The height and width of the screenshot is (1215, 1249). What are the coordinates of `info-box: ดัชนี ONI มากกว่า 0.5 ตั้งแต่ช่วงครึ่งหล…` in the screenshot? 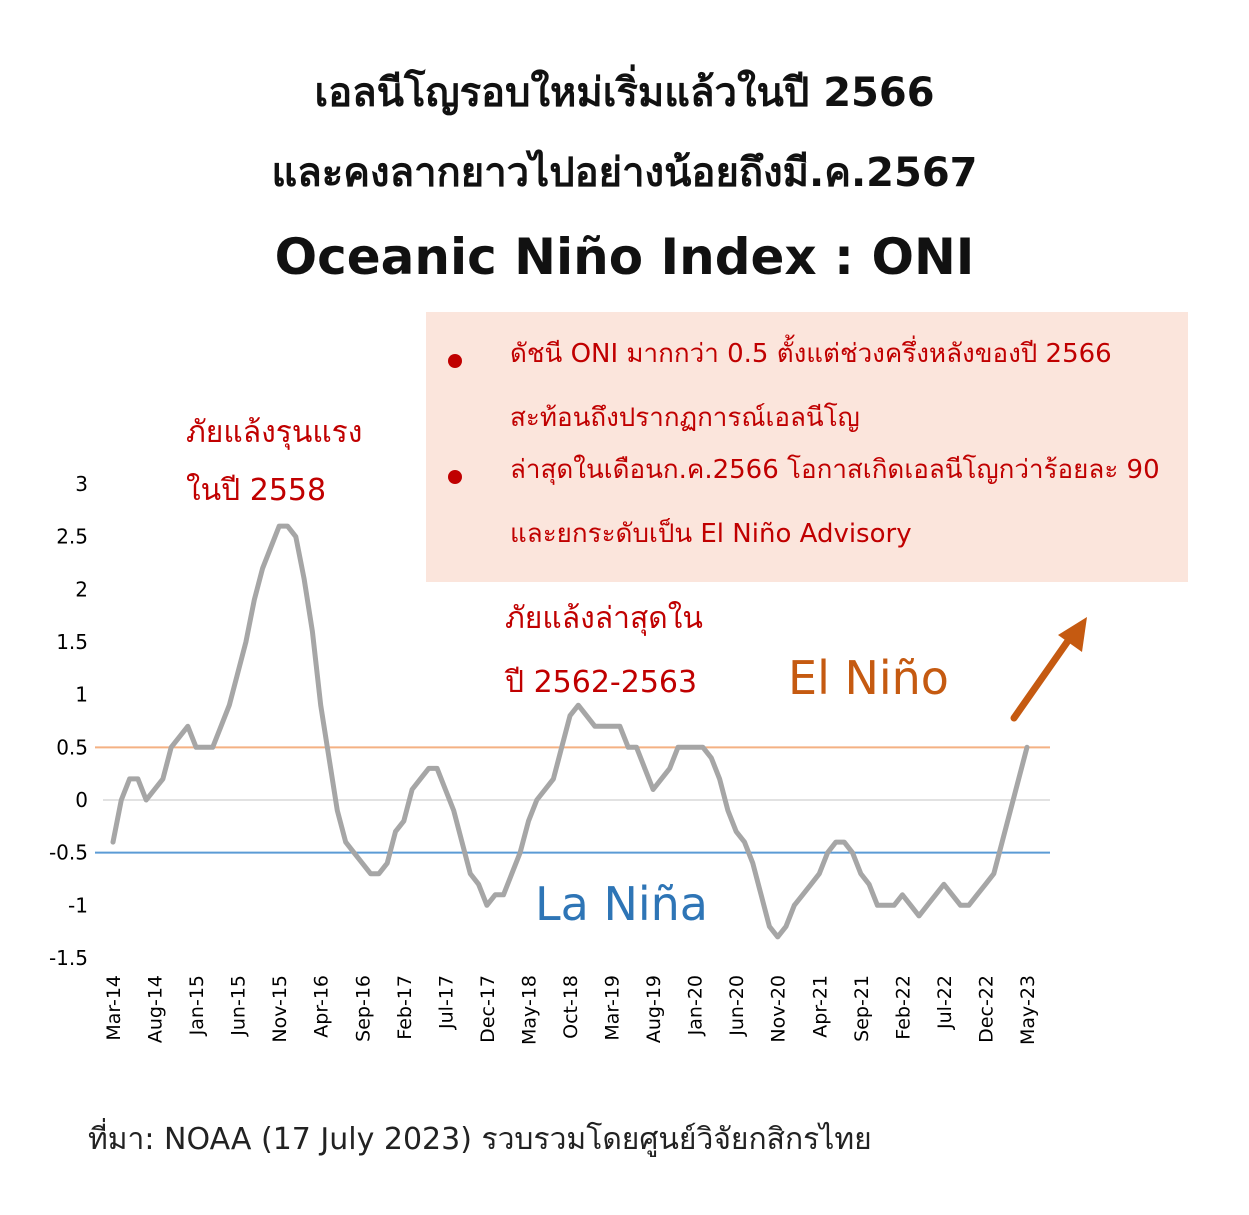 It's located at (807, 447).